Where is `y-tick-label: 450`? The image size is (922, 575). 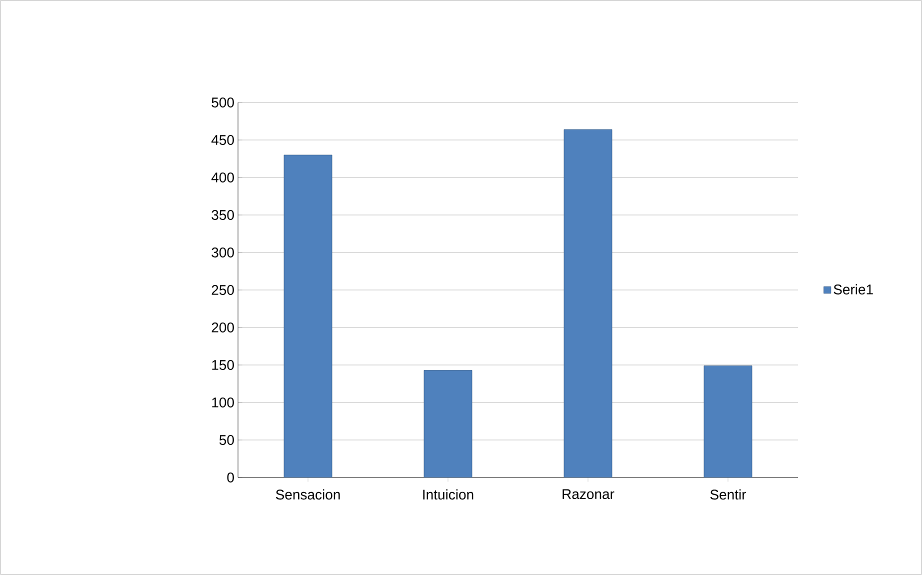 y-tick-label: 450 is located at coordinates (222, 140).